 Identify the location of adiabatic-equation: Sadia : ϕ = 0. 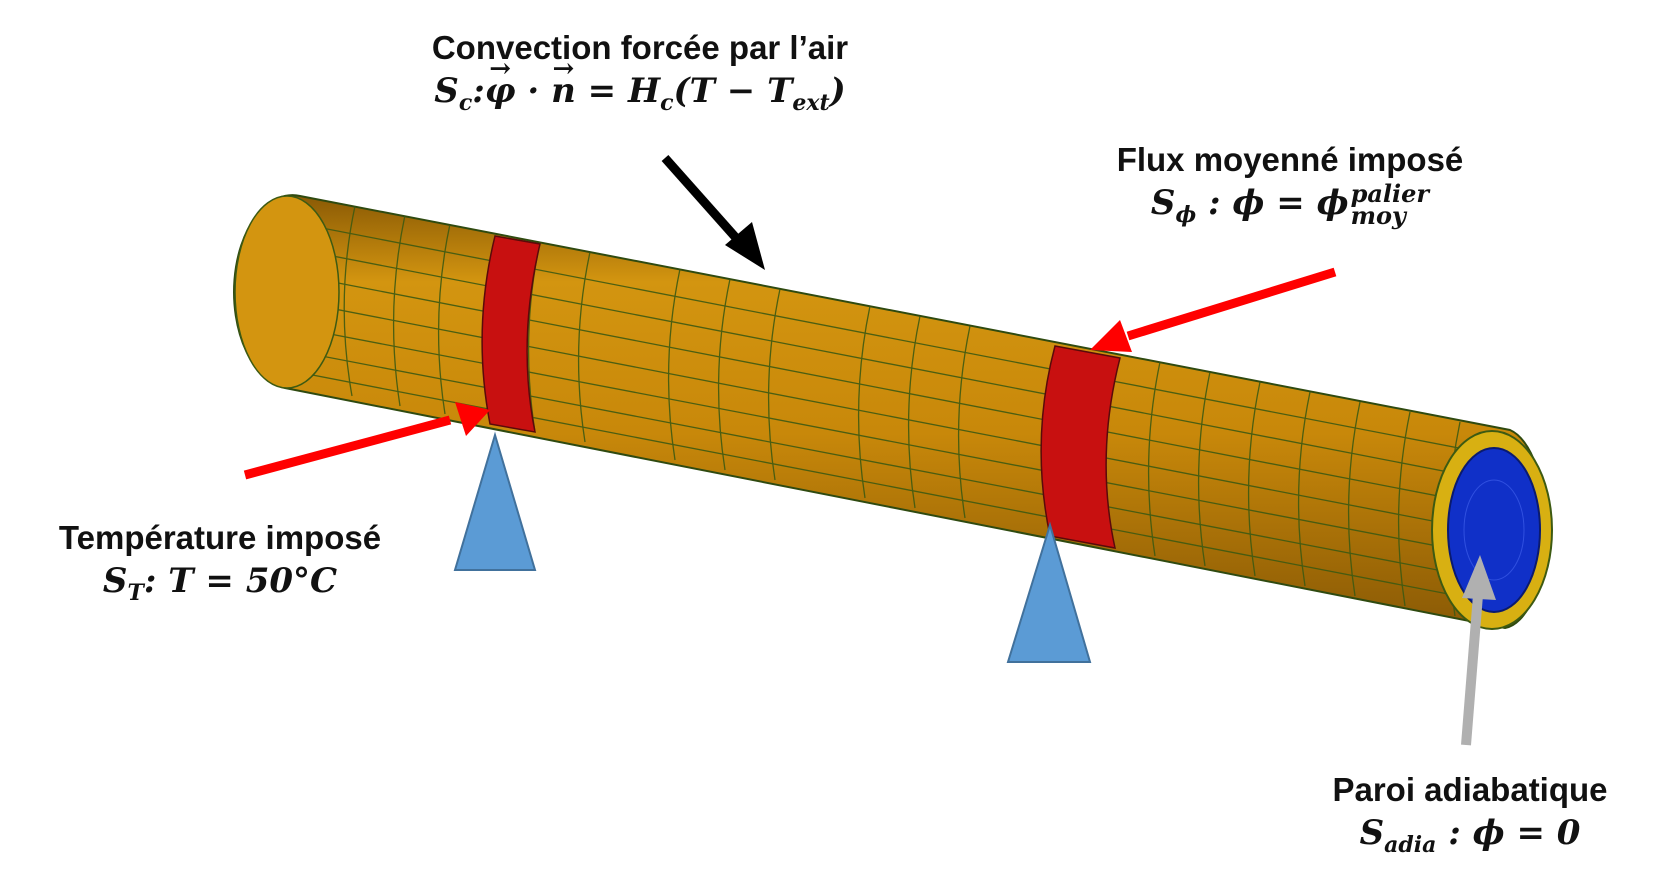
(1470, 835).